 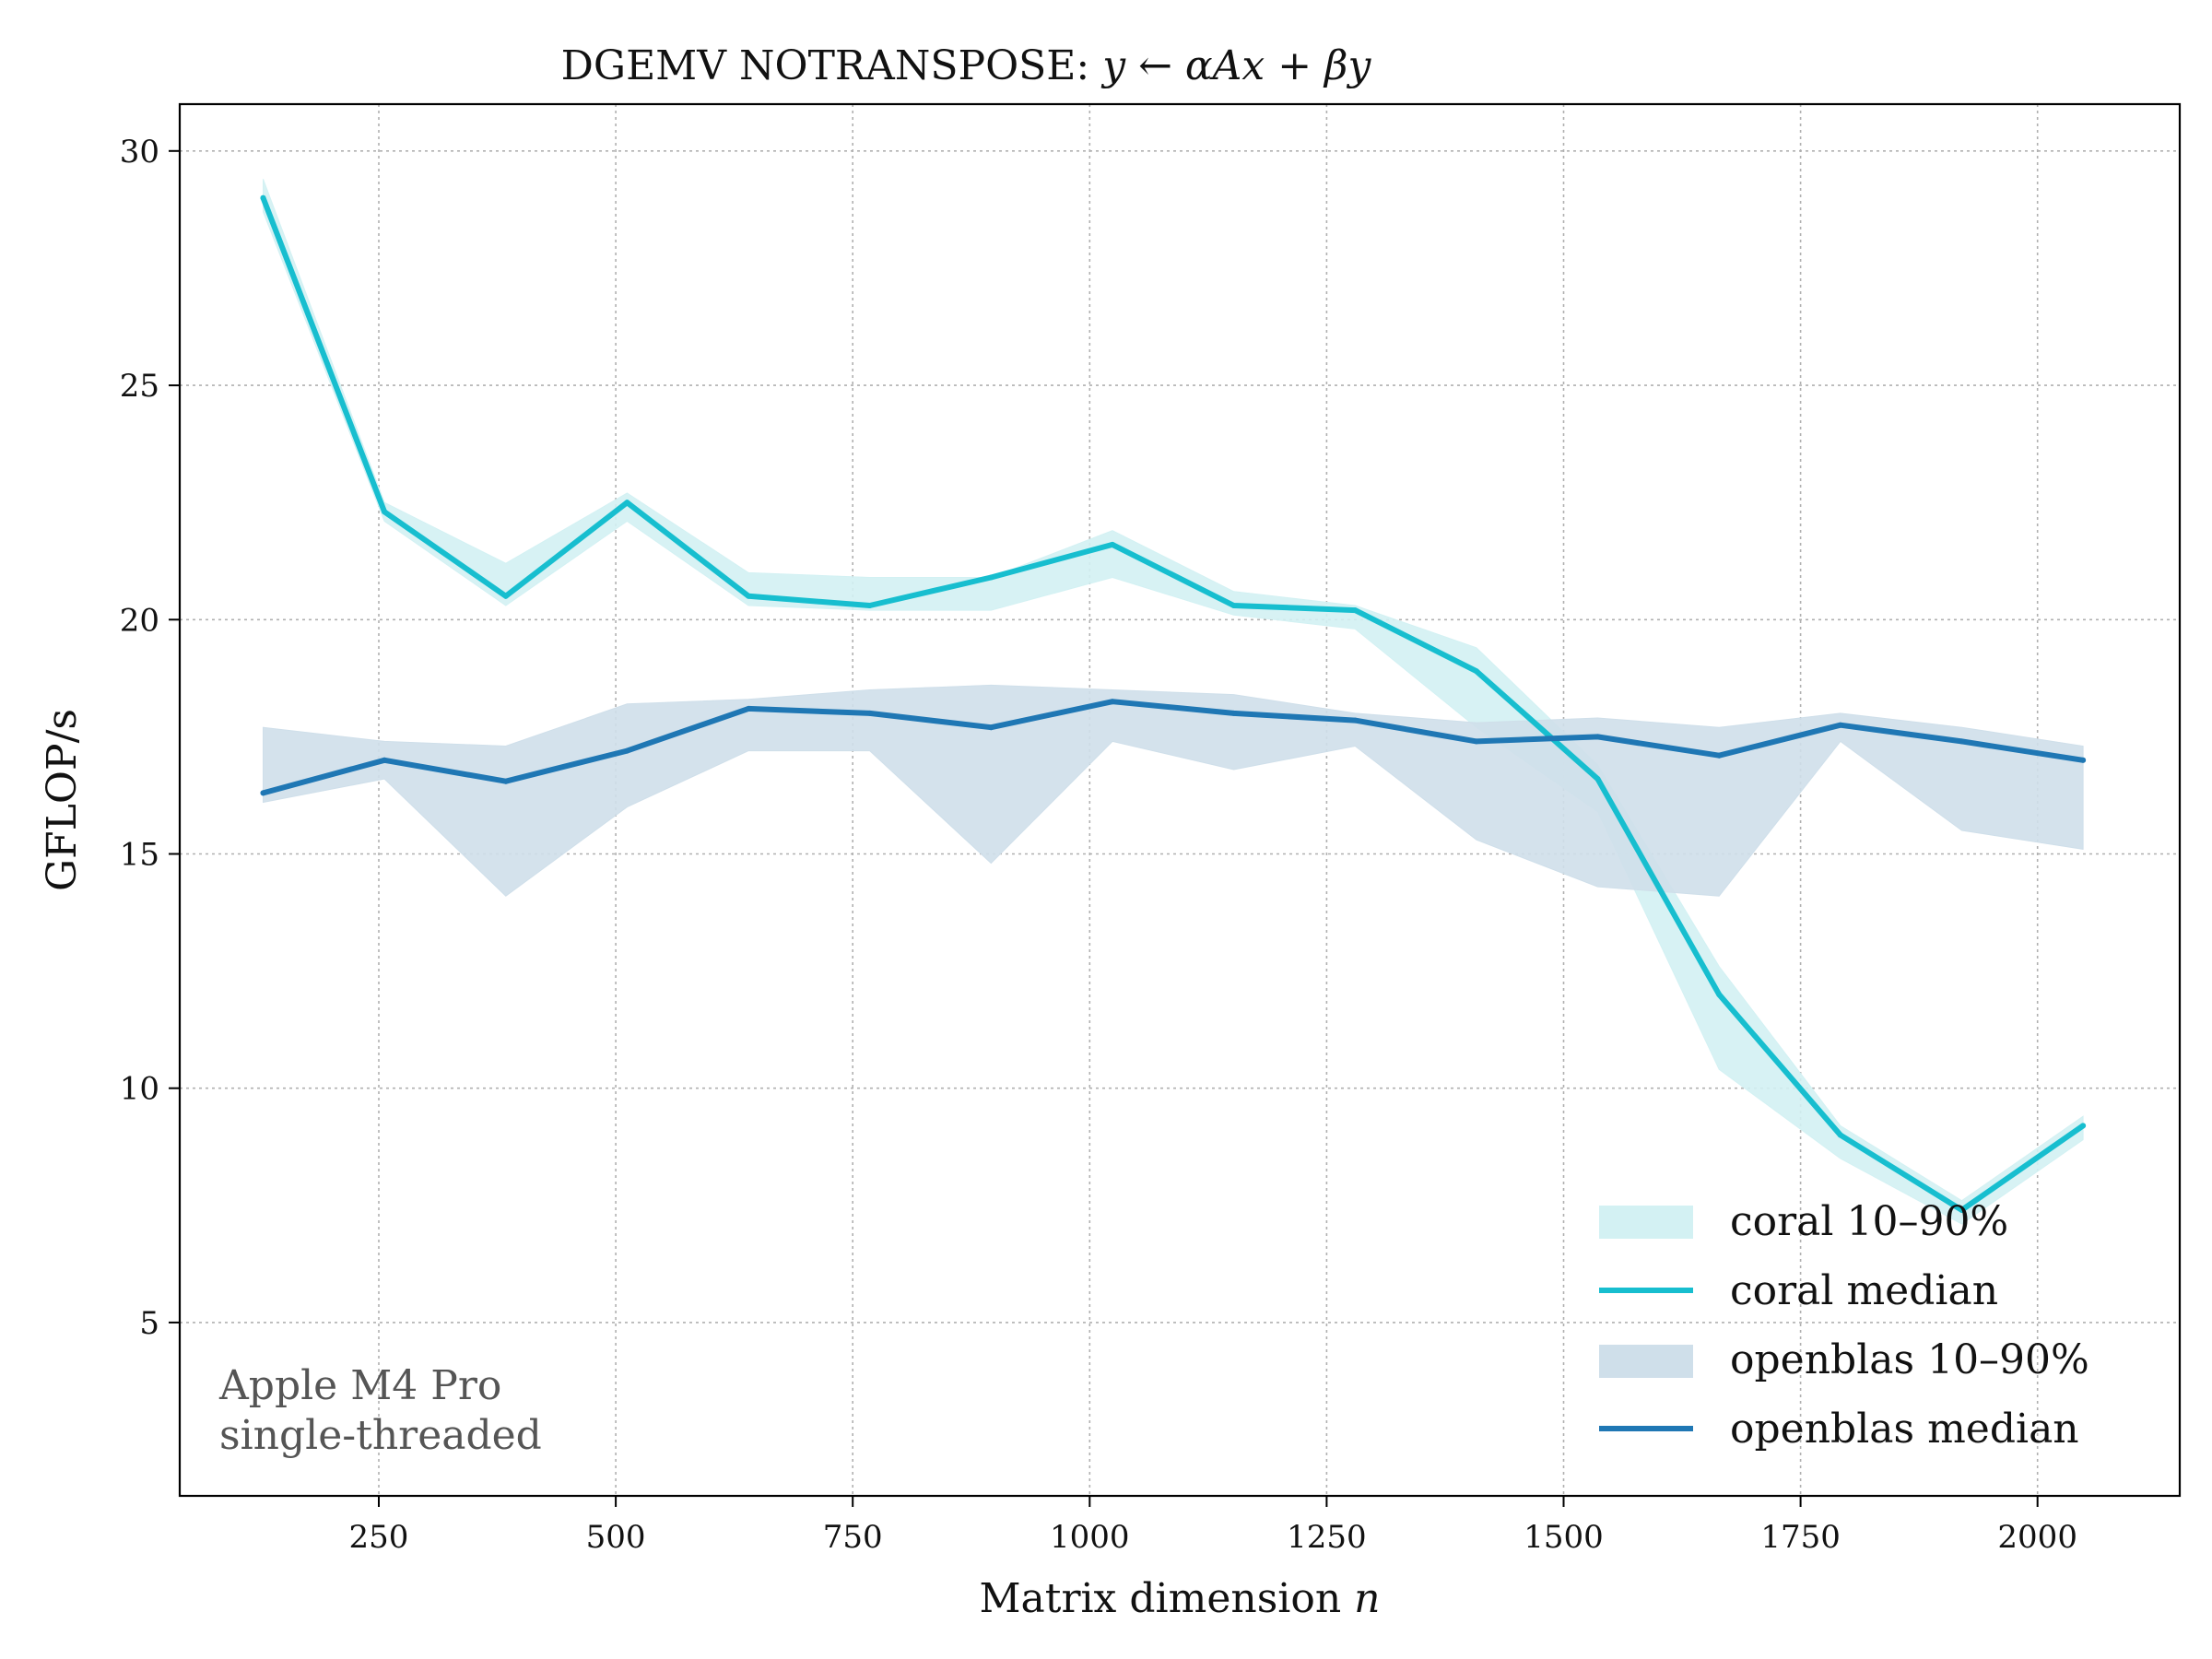 What do you see at coordinates (62, 800) in the screenshot?
I see `y-axis-title: GFLOP/s` at bounding box center [62, 800].